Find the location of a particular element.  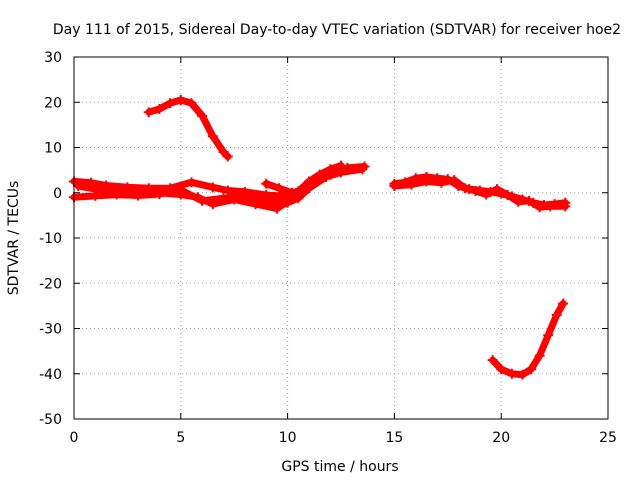

y-tick-label: 0 is located at coordinates (57, 194).